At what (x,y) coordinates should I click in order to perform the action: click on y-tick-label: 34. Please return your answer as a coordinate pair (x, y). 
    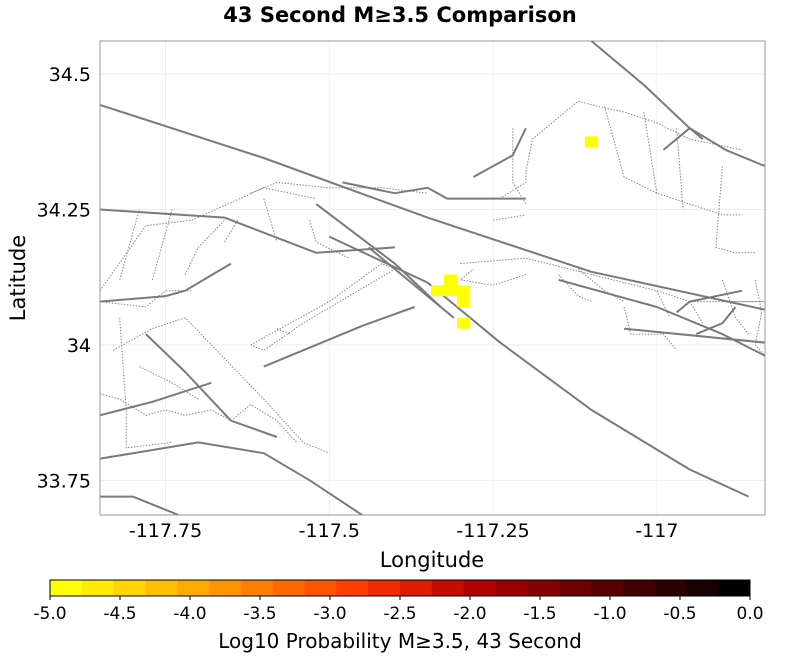
    Looking at the image, I should click on (79, 346).